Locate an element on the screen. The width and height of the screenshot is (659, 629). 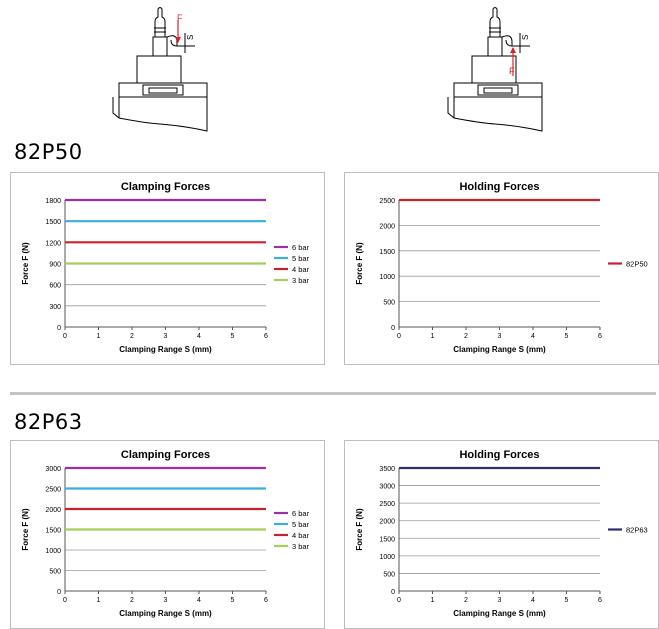
y-tick-label: 300 is located at coordinates (55, 307).